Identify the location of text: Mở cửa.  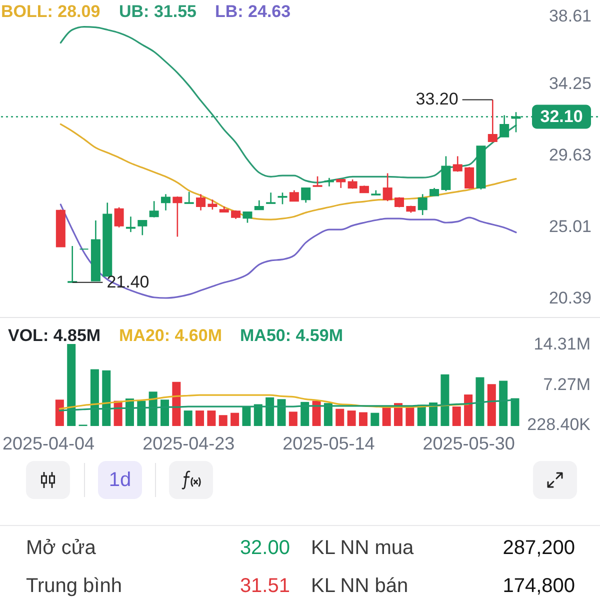
(61, 548).